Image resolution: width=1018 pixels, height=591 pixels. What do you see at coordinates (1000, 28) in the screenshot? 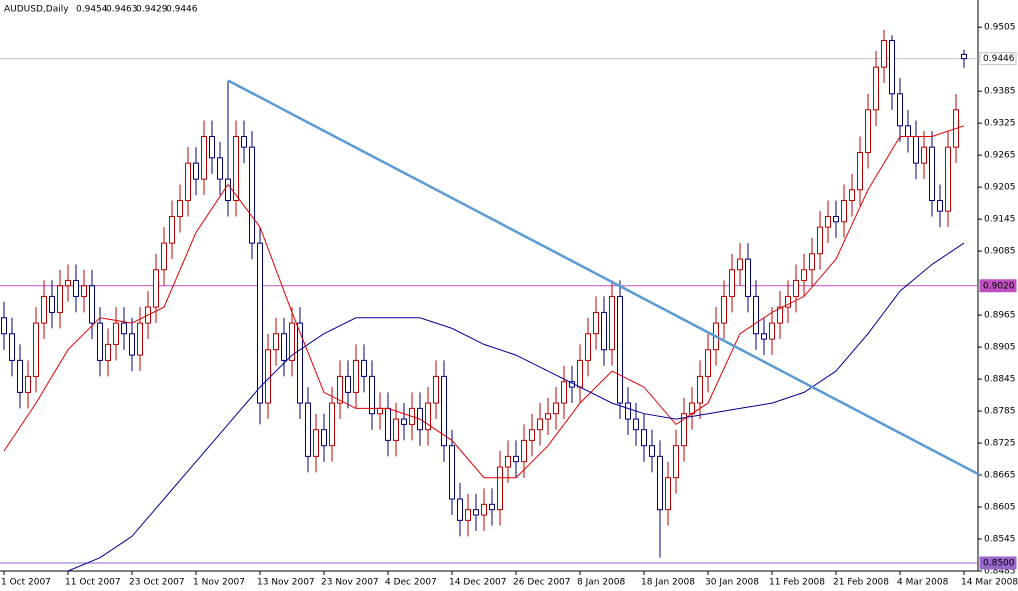
I see `y-tick-label: 0.9505` at bounding box center [1000, 28].